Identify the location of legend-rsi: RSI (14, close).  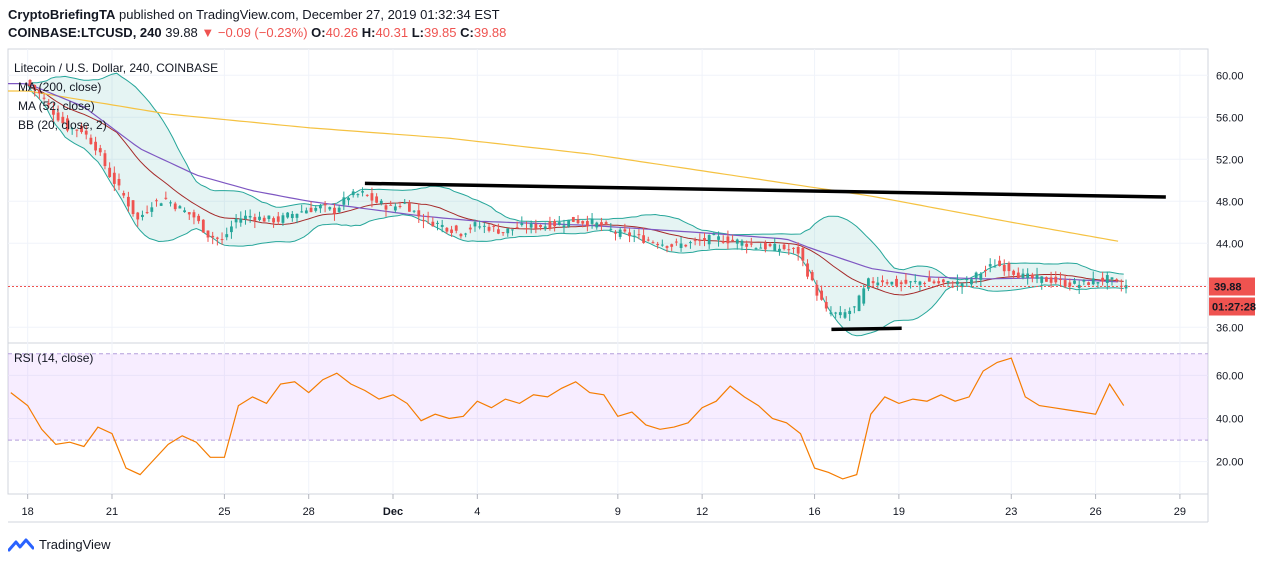
(53, 358).